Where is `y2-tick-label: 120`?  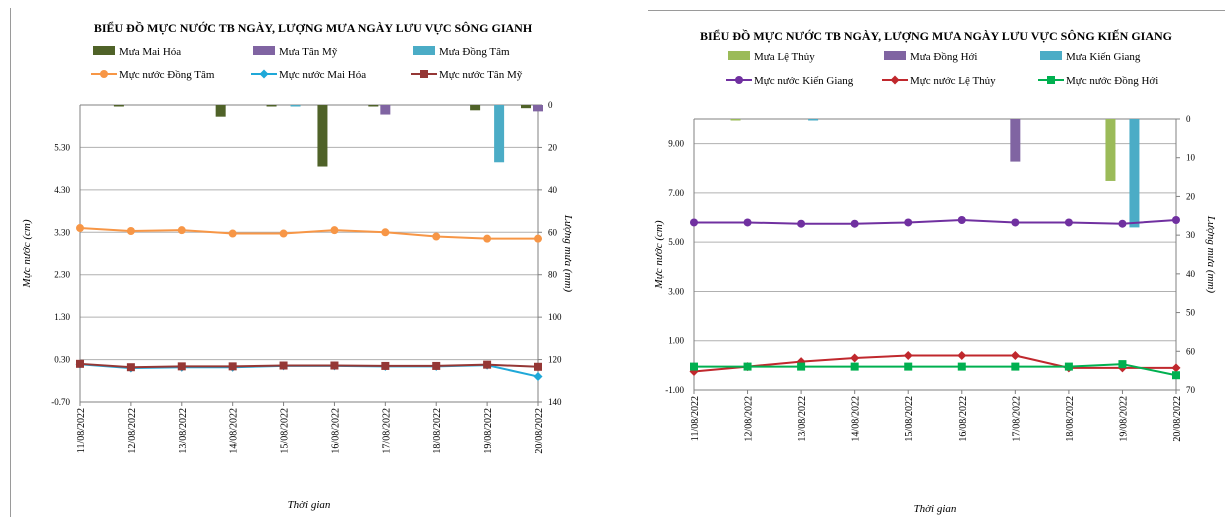 y2-tick-label: 120 is located at coordinates (555, 360).